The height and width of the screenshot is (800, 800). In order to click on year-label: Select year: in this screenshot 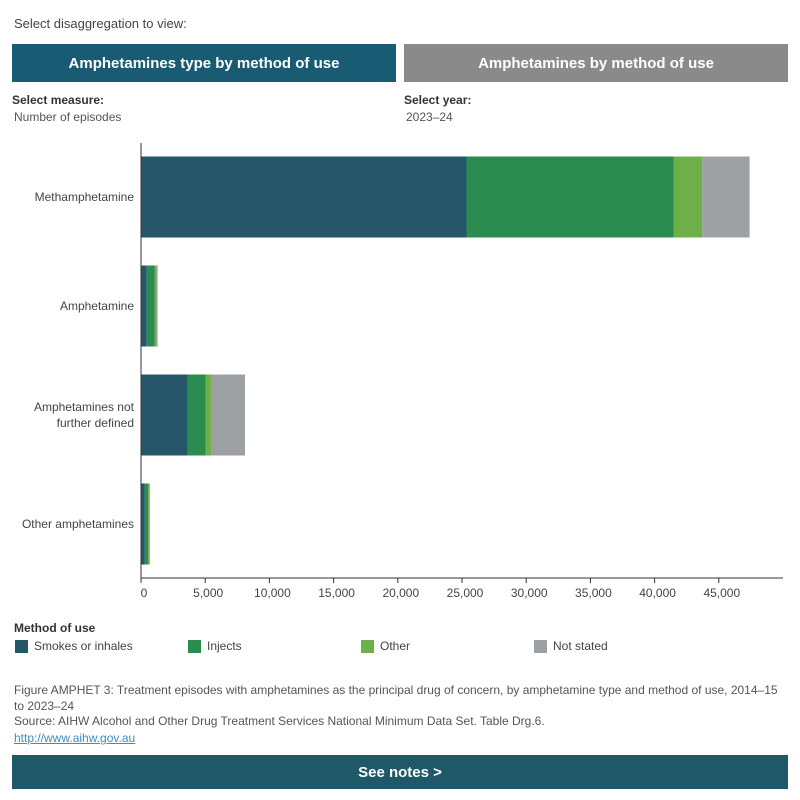, I will do `click(438, 100)`.